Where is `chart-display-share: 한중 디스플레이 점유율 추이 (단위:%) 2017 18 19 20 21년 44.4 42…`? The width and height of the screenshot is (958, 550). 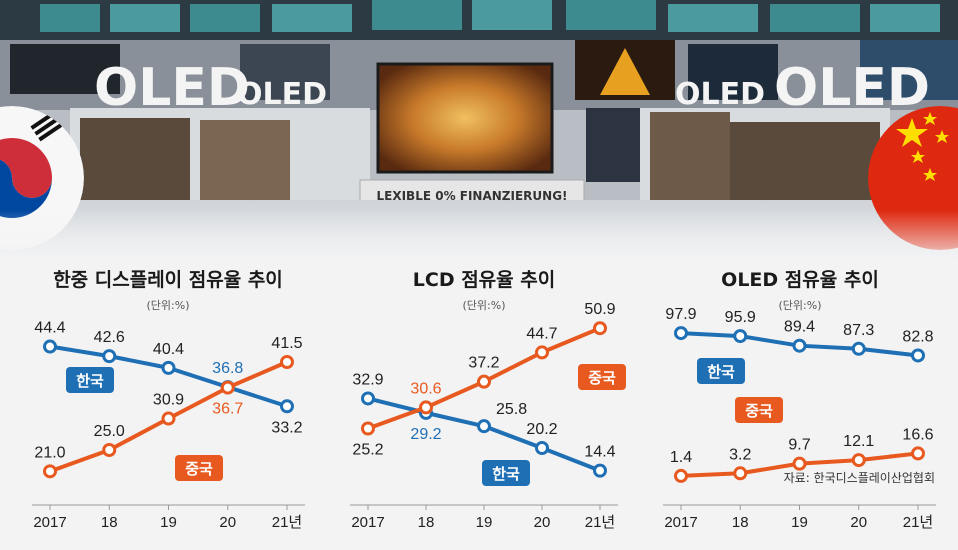
chart-display-share: 한중 디스플레이 점유율 추이 (단위:%) 2017 18 19 20 21년 44.4 42… is located at coordinates (168, 400).